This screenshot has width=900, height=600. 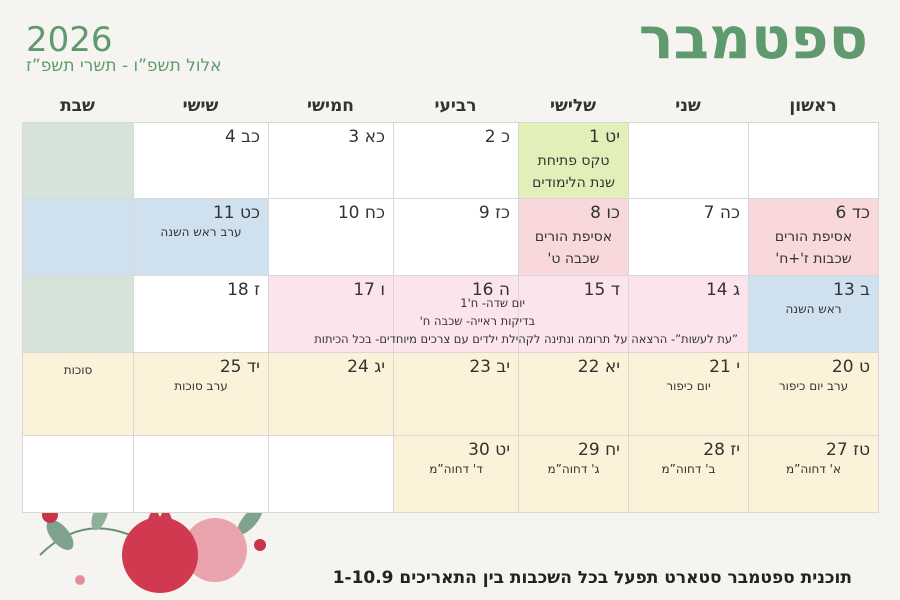 I want to click on day-date: 25 יד, so click(x=239, y=367).